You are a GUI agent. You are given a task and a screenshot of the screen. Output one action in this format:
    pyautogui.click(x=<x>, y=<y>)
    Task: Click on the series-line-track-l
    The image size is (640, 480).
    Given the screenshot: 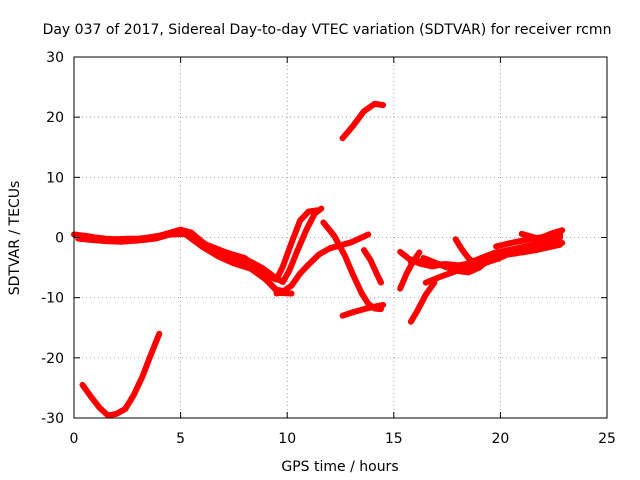 What is the action you would take?
    pyautogui.click(x=410, y=270)
    